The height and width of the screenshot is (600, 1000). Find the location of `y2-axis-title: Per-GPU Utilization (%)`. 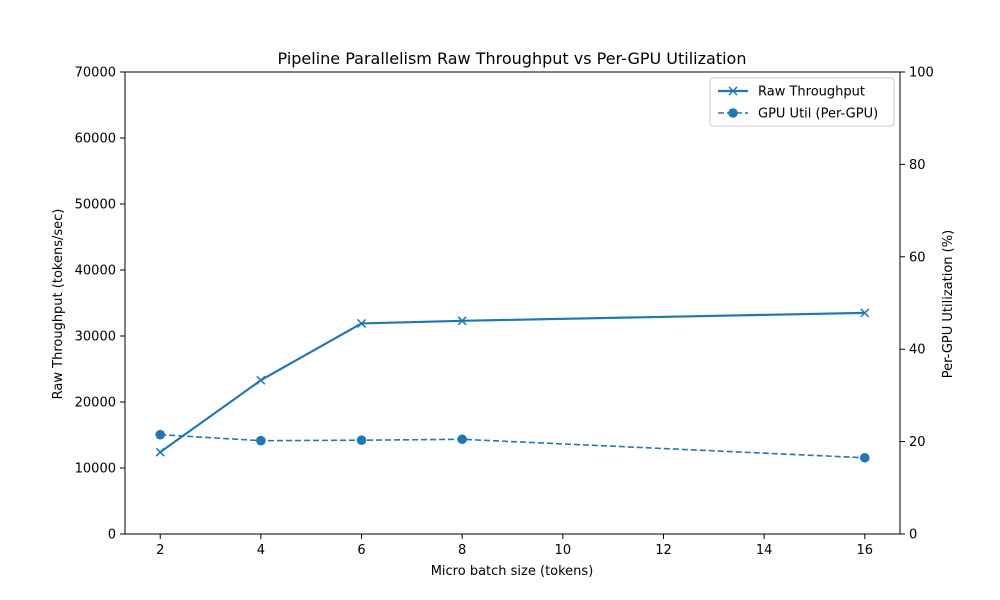

y2-axis-title: Per-GPU Utilization (%) is located at coordinates (948, 304).